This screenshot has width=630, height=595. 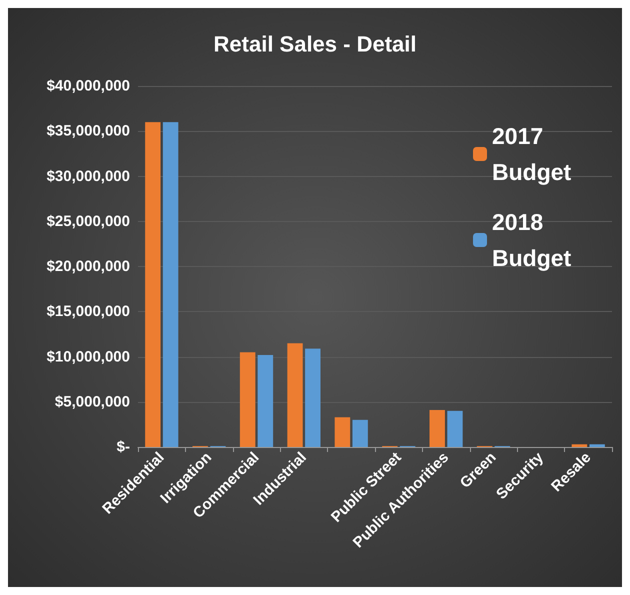 I want to click on y-tick-label: $-, so click(x=123, y=447).